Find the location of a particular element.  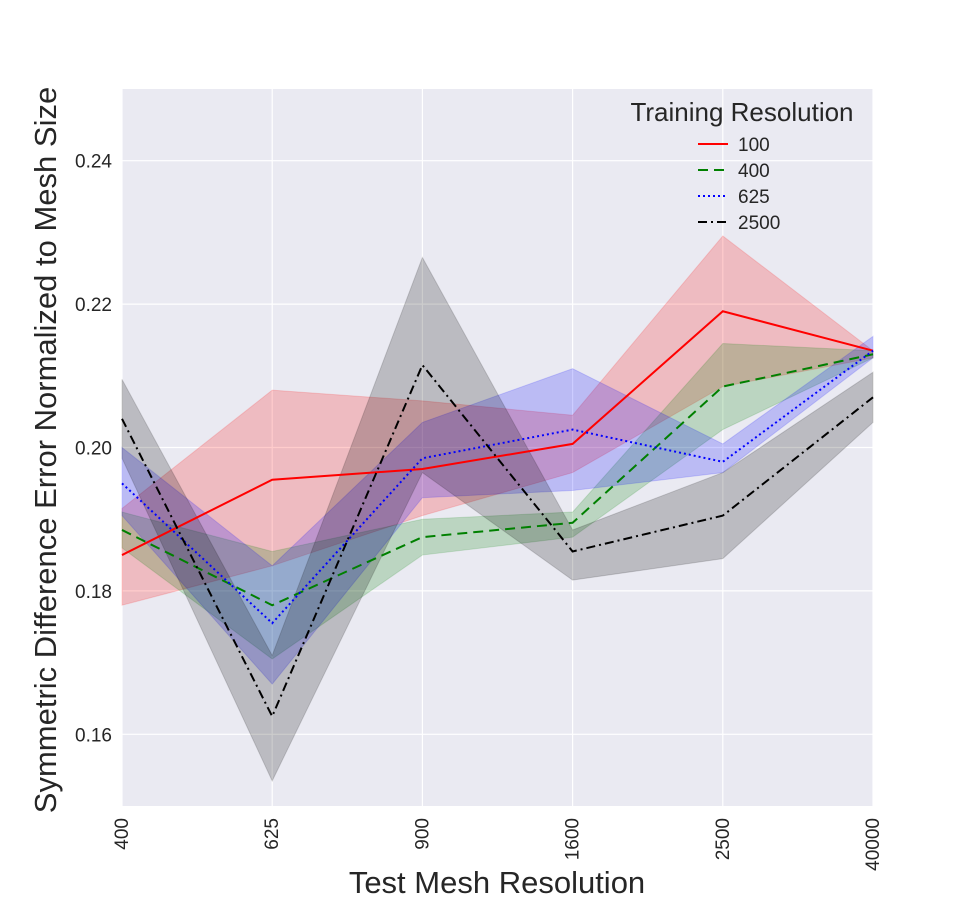

legend-label: 625 is located at coordinates (754, 197).